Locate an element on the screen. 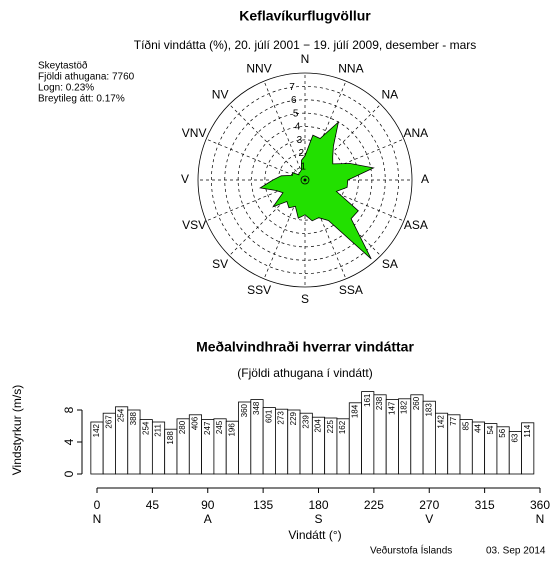  direction-label: SA is located at coordinates (390, 264).